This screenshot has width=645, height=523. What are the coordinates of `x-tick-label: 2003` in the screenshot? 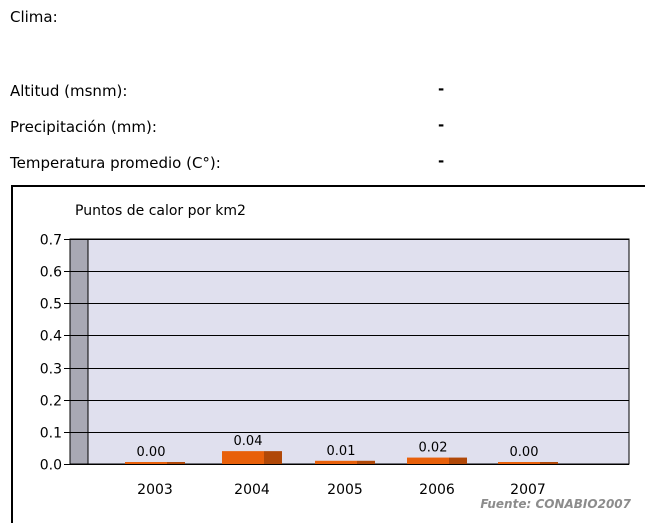 It's located at (155, 490).